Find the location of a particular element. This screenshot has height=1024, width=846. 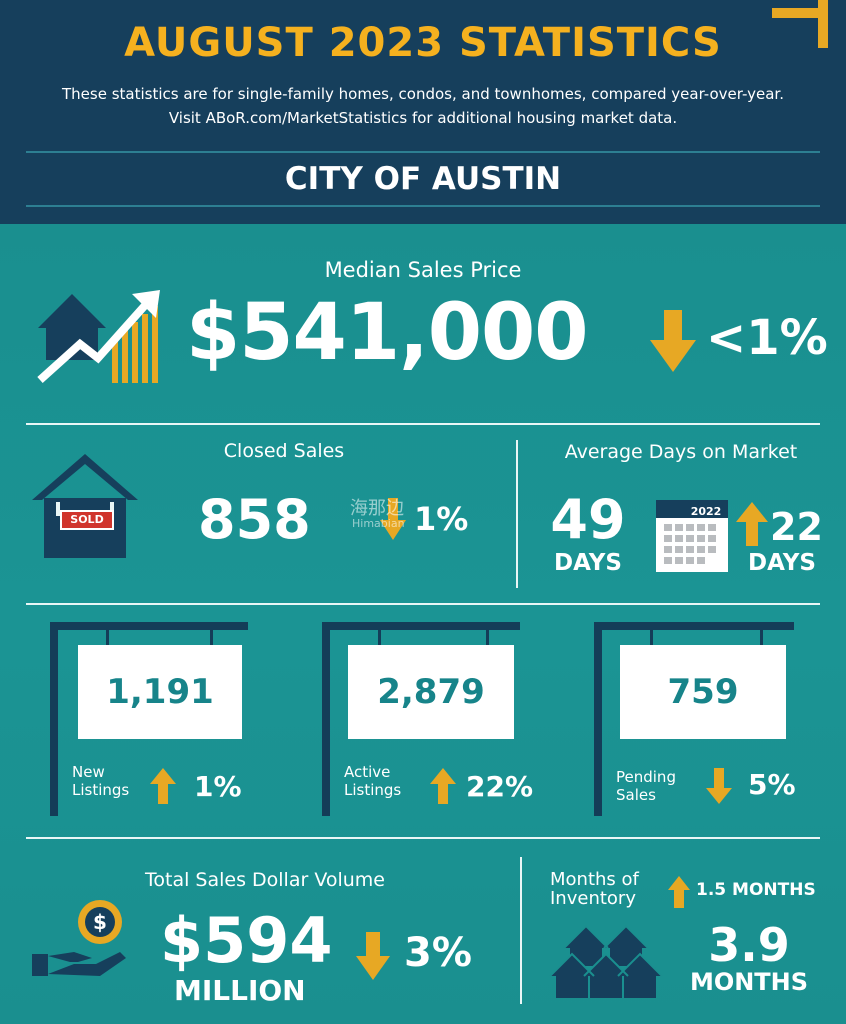

houses-icon is located at coordinates (606, 961).